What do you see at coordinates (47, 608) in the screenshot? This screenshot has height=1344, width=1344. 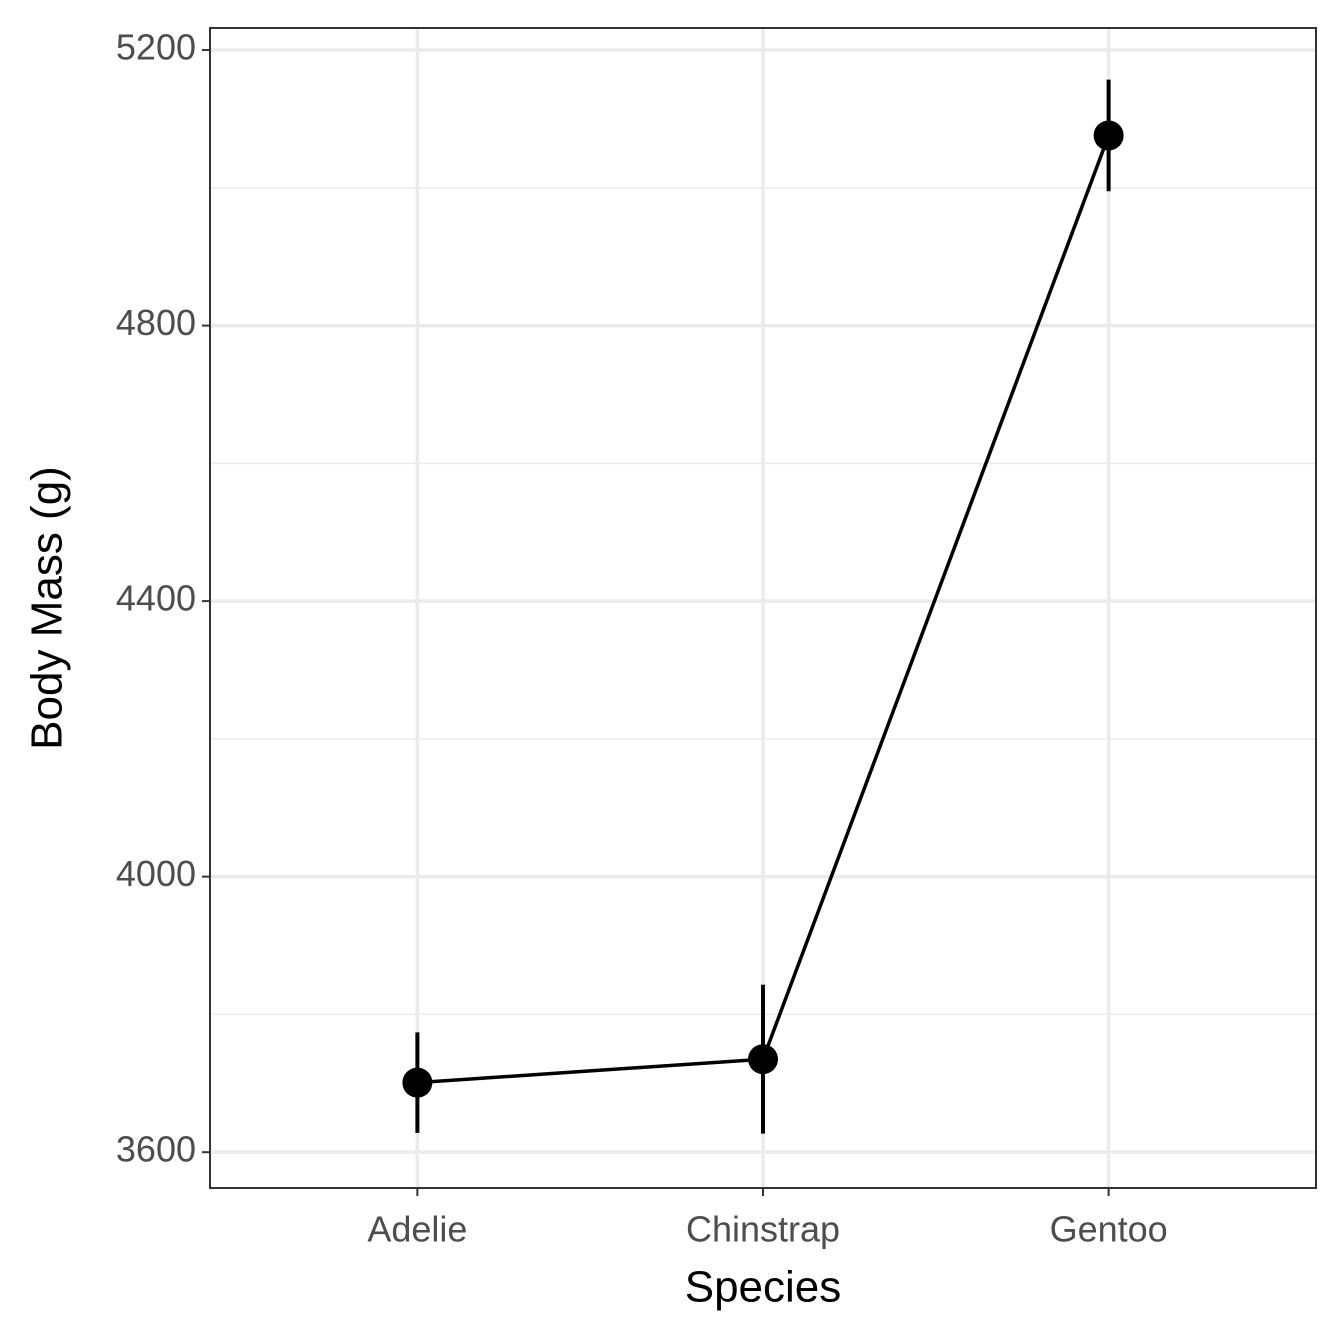 I see `y-axis-title: Body Mass (g)` at bounding box center [47, 608].